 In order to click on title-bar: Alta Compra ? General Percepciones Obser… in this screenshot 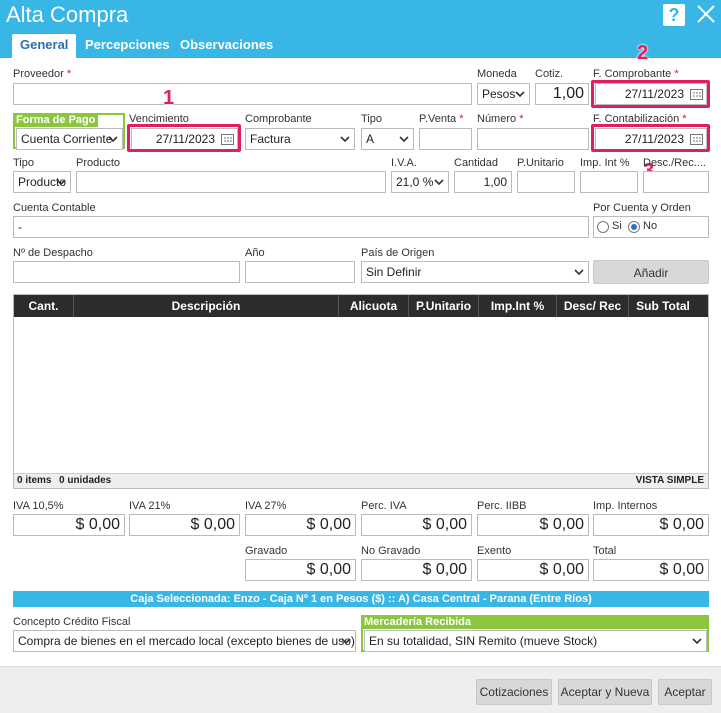, I will do `click(360, 29)`.